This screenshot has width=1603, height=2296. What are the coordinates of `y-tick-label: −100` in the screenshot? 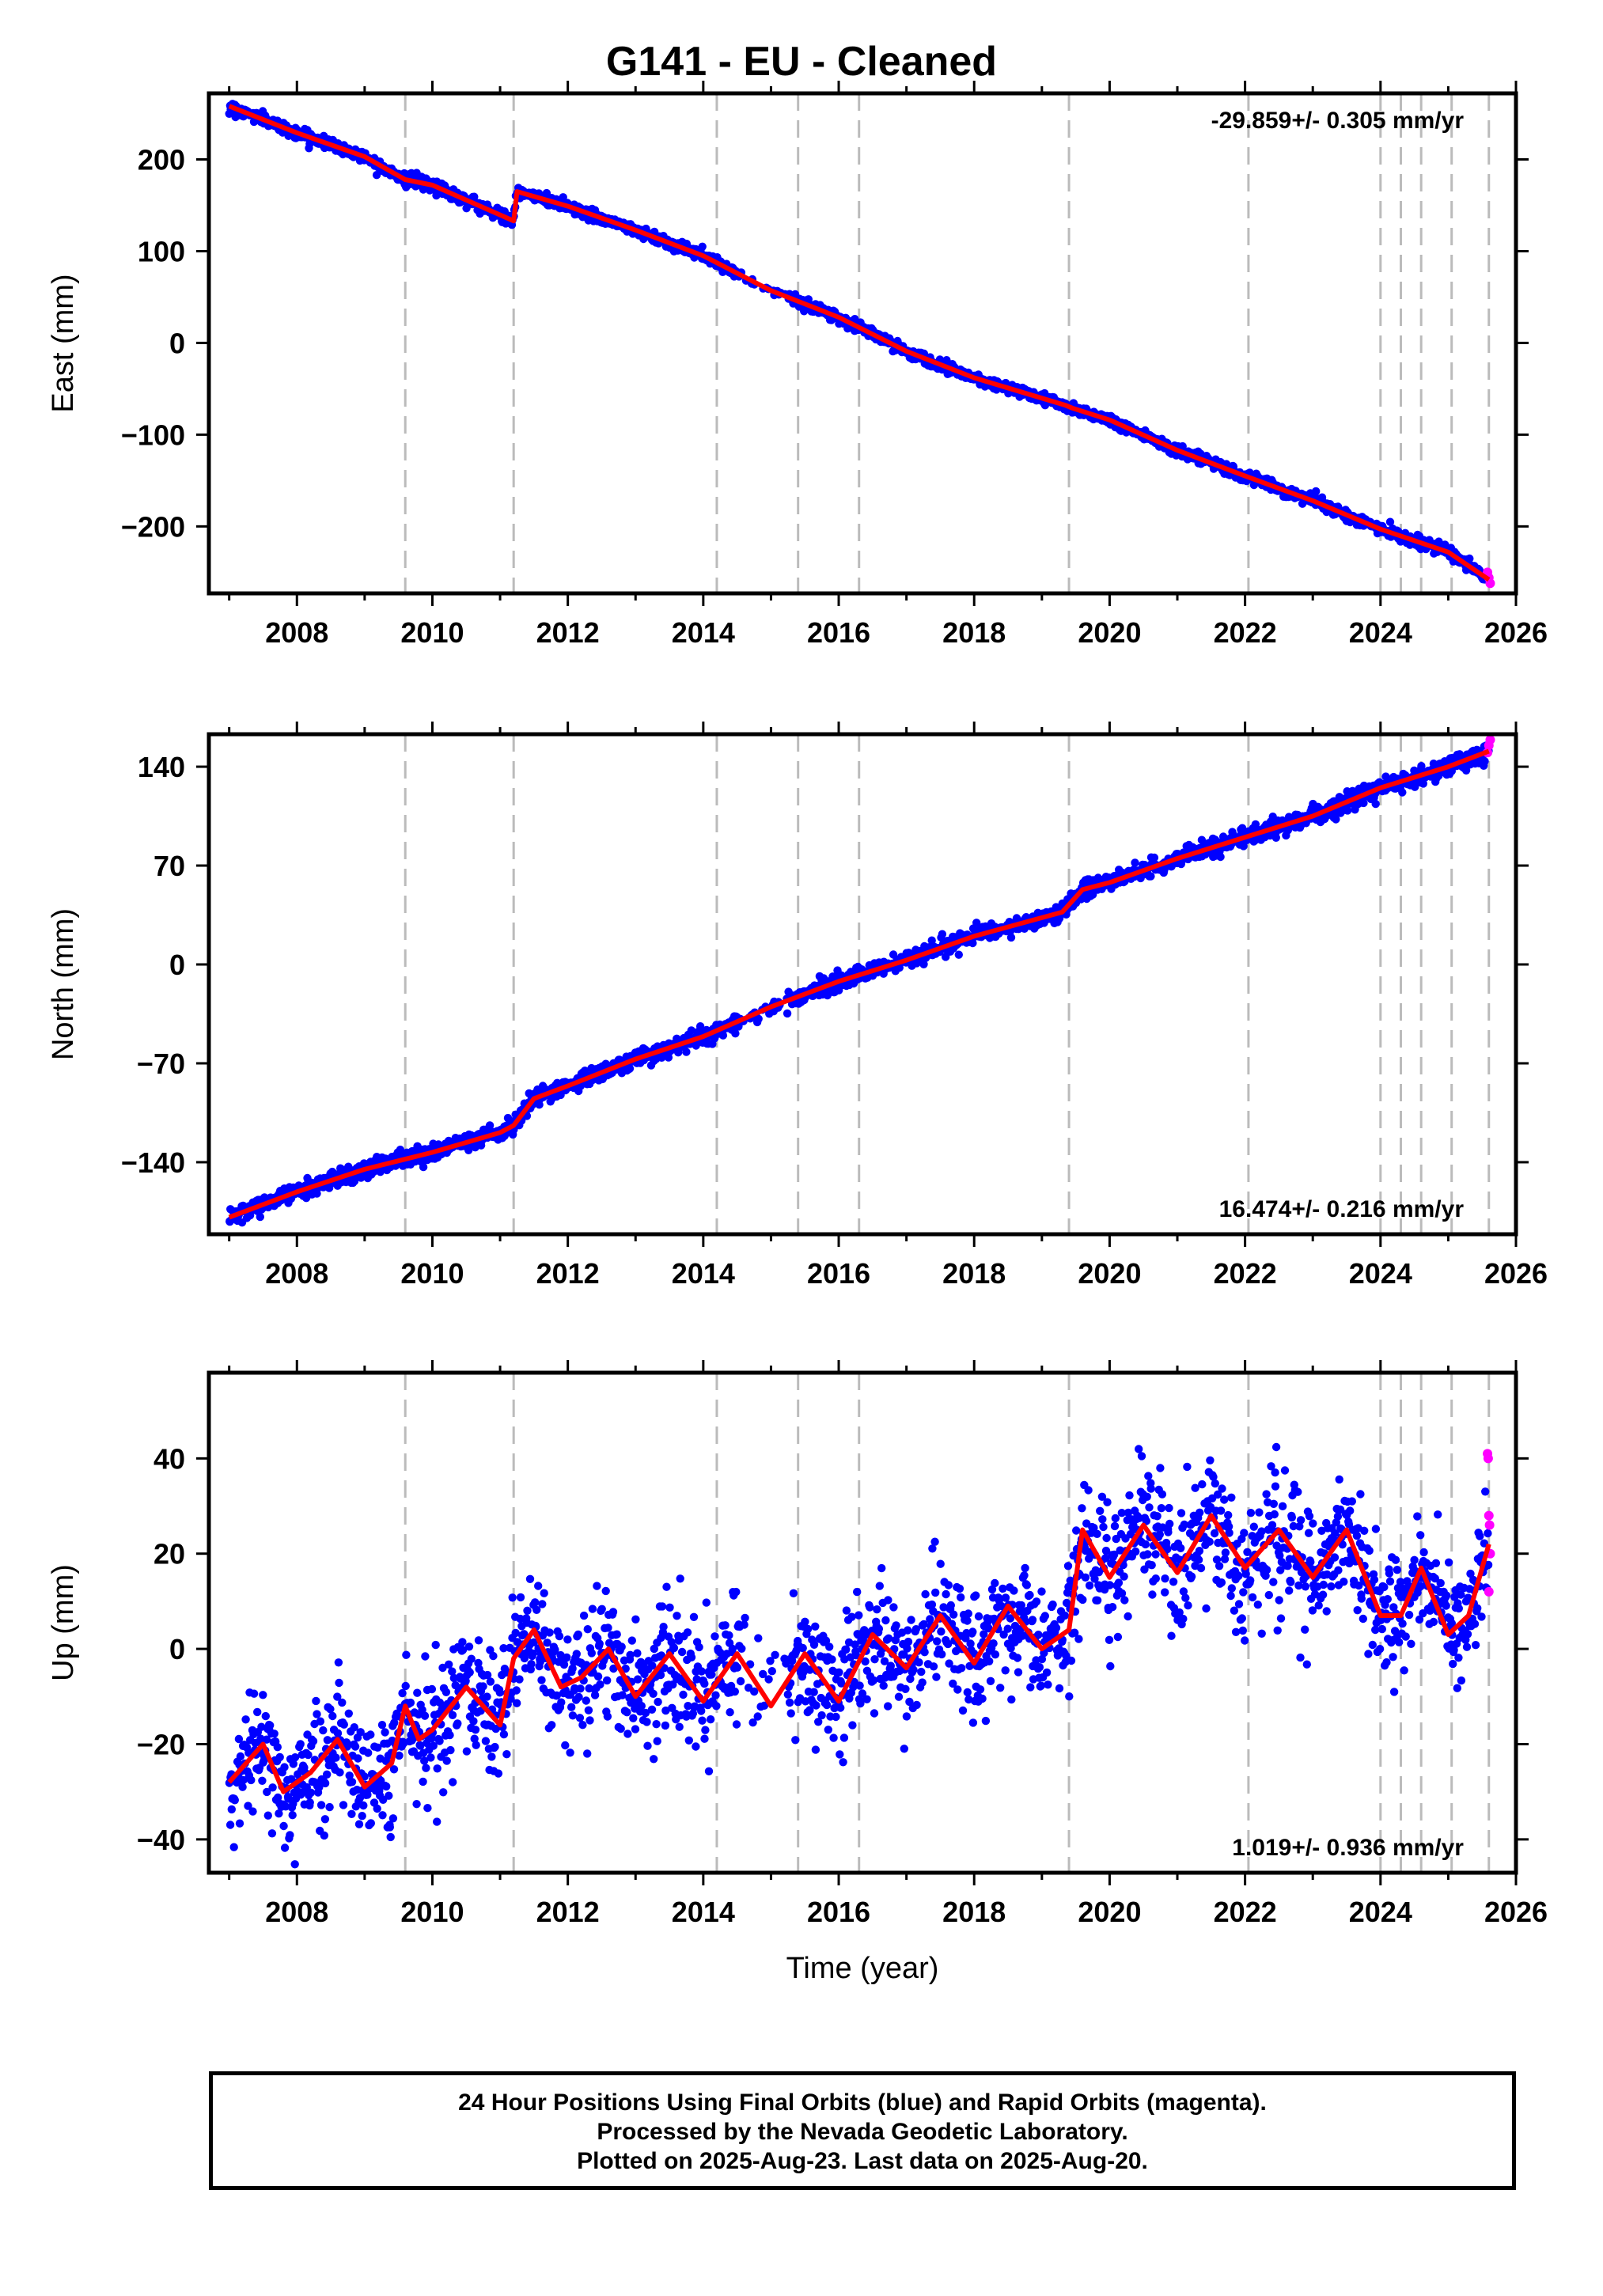 It's located at (153, 435).